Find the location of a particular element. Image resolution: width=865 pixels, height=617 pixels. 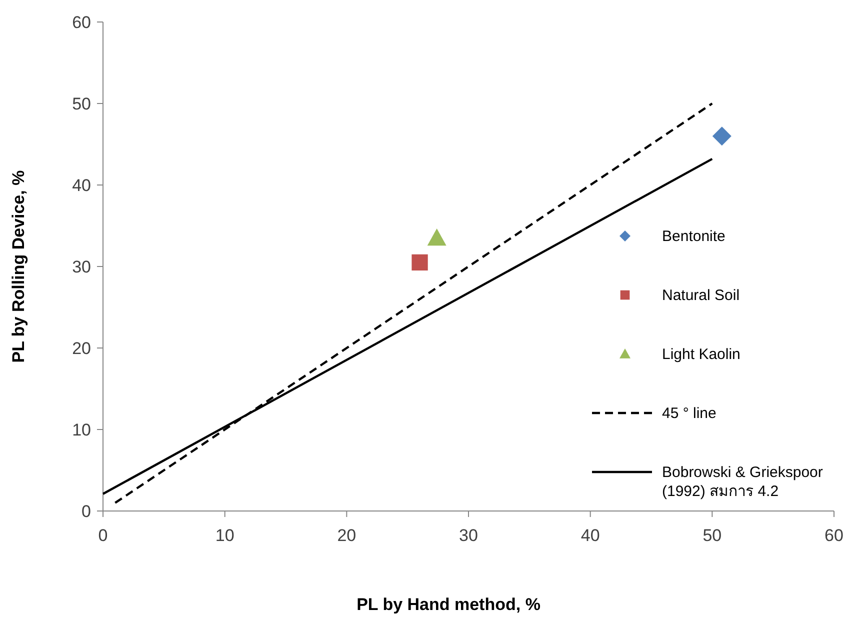

legend-label: Natural Soil is located at coordinates (701, 295).